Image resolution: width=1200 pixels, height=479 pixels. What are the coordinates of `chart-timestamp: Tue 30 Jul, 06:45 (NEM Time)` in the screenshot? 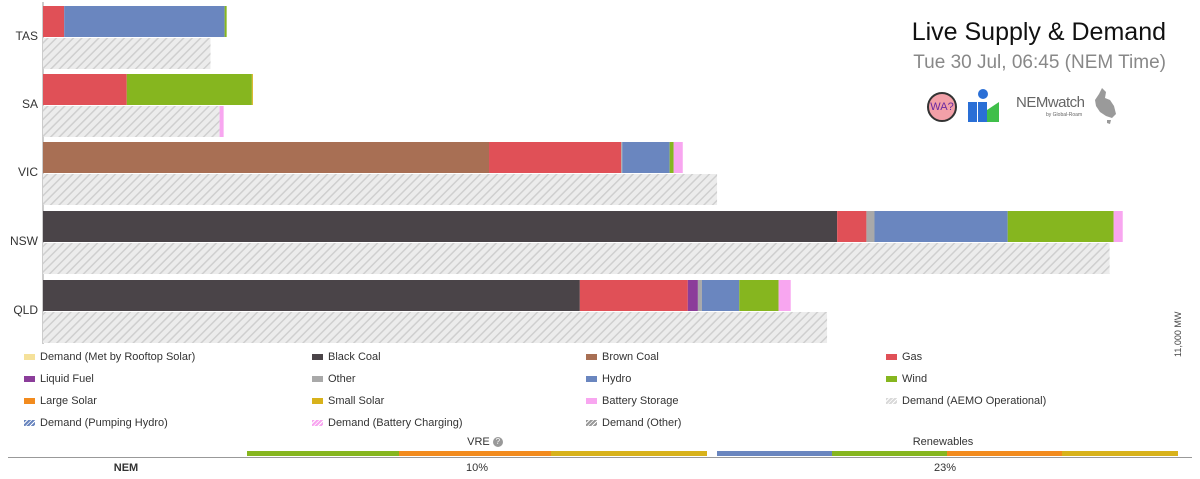 It's located at (1039, 62).